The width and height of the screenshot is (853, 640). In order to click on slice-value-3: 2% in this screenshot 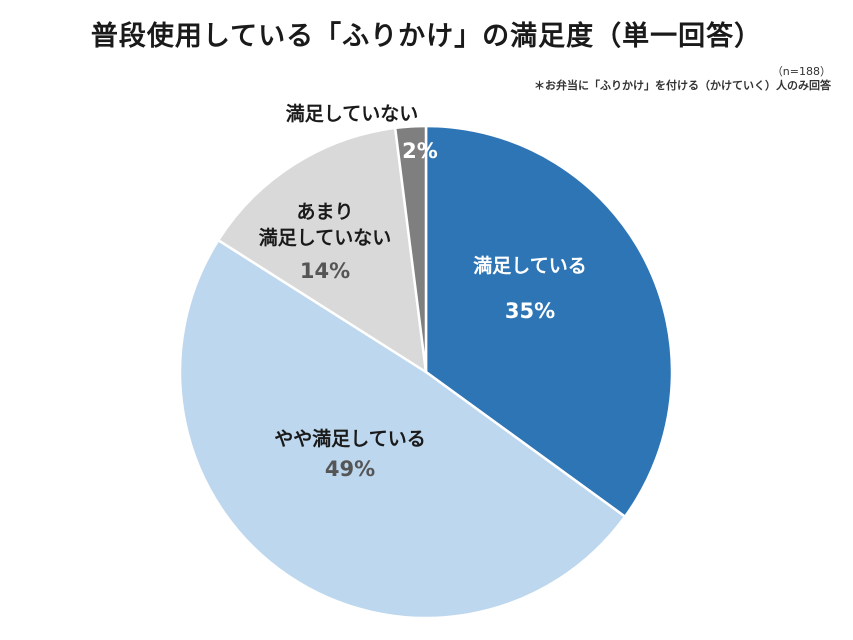, I will do `click(420, 151)`.